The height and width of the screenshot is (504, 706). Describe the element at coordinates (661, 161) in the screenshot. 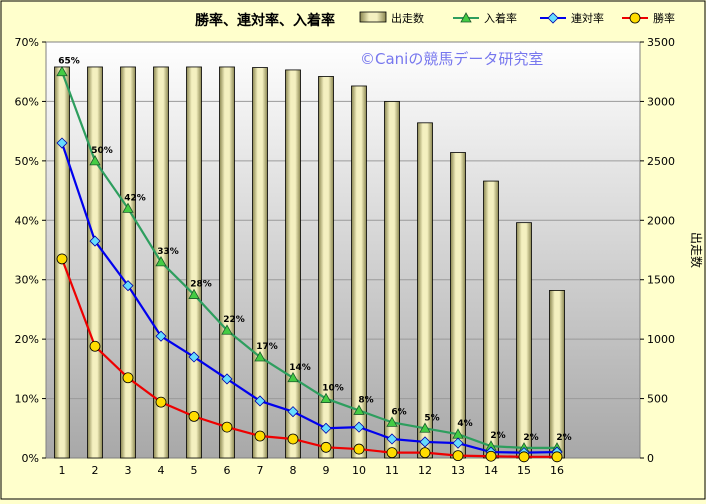

I see `right-tick-label: 2500` at that location.